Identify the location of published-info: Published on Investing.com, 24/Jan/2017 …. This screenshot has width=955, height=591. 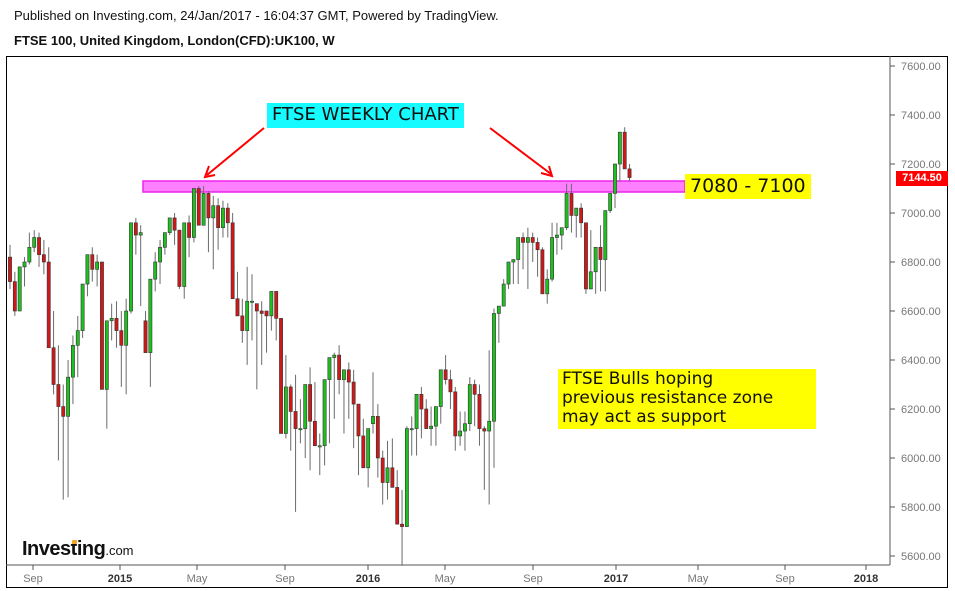
(256, 15).